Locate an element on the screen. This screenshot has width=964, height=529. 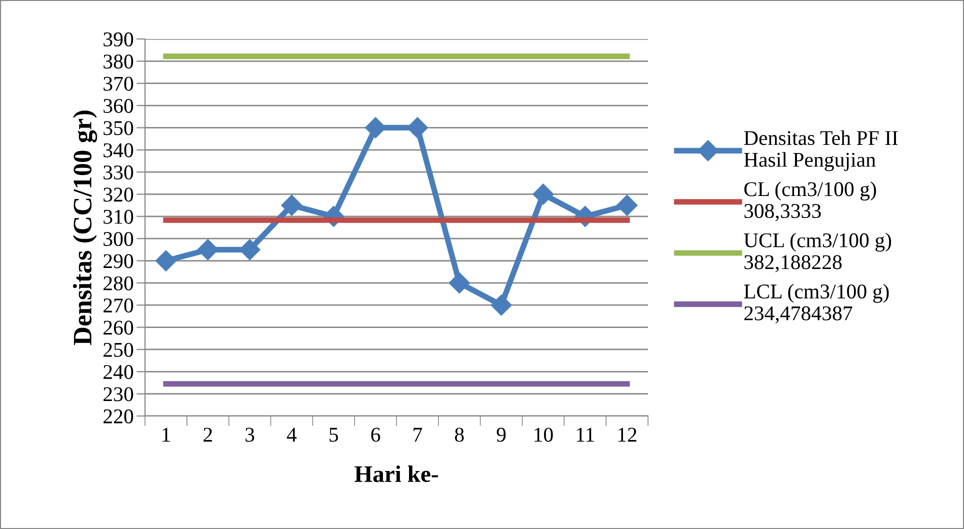
y-tick-label: 240 is located at coordinates (119, 372).